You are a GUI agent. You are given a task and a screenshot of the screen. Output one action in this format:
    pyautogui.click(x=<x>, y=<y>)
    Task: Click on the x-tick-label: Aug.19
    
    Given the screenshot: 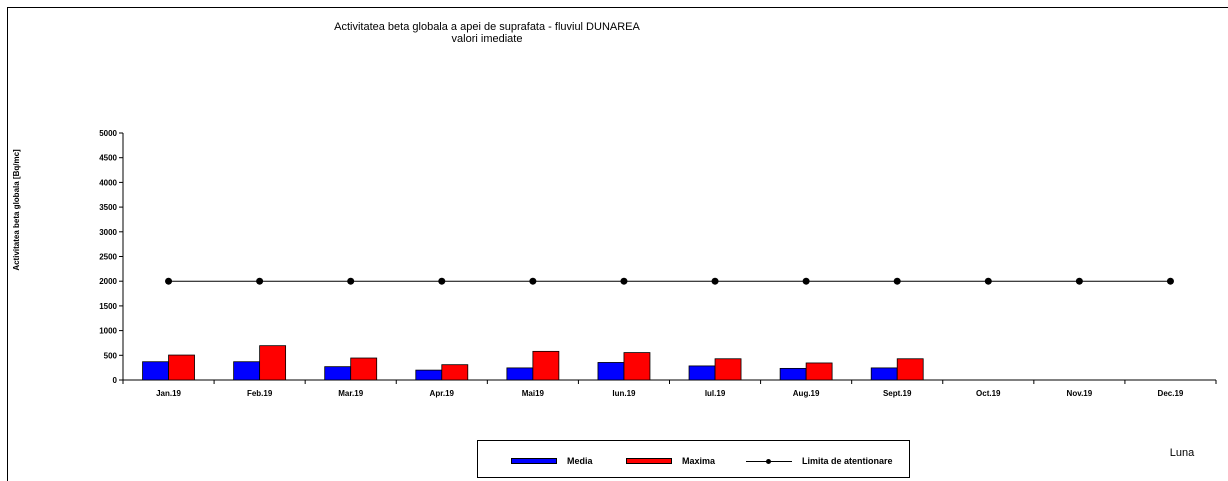 What is the action you would take?
    pyautogui.click(x=806, y=393)
    